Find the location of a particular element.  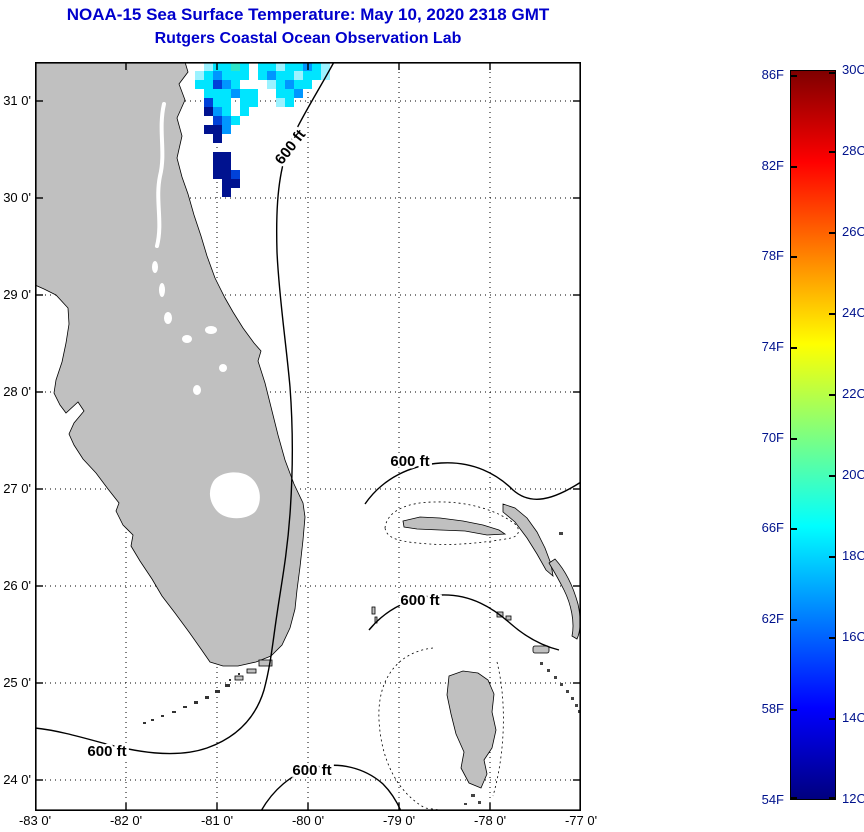

cb-f-label: 86F is located at coordinates (772, 74).